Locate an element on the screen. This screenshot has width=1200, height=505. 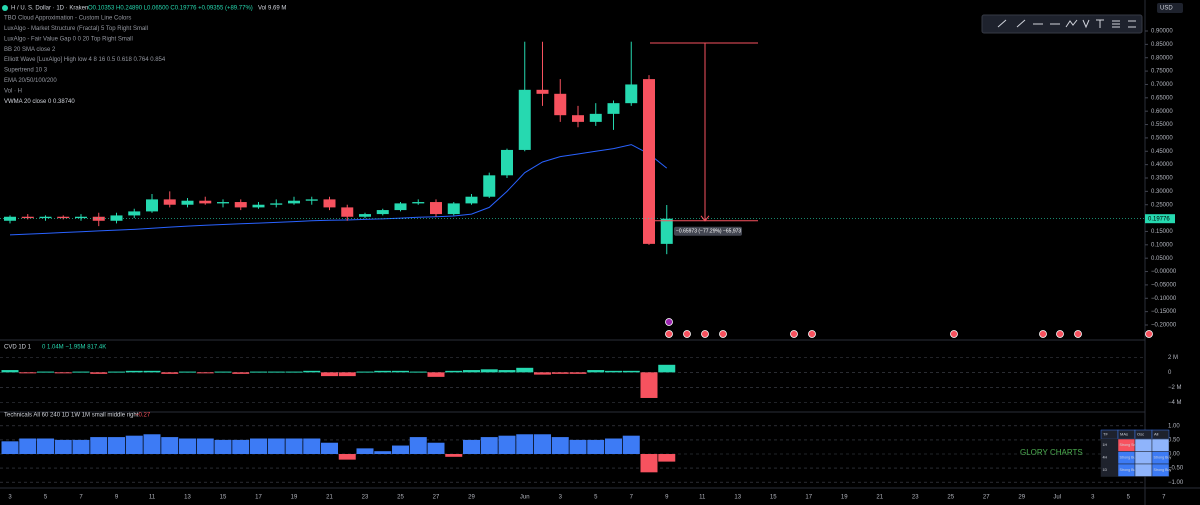
y-tick-label: 2 M is located at coordinates (1173, 358).